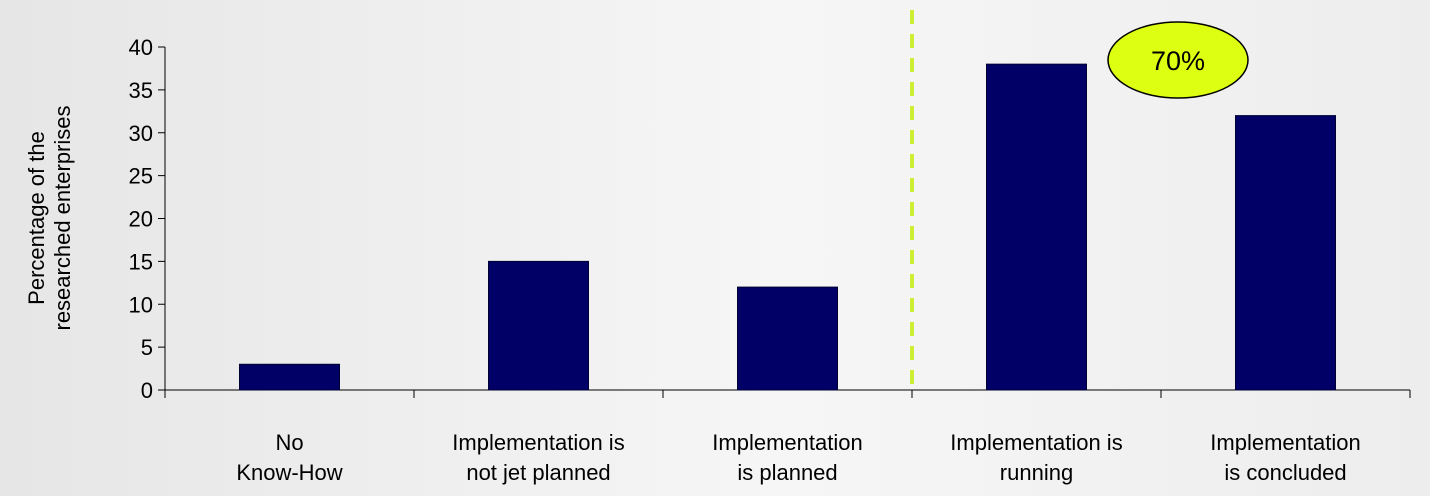  I want to click on y-tick-label: 0, so click(147, 390).